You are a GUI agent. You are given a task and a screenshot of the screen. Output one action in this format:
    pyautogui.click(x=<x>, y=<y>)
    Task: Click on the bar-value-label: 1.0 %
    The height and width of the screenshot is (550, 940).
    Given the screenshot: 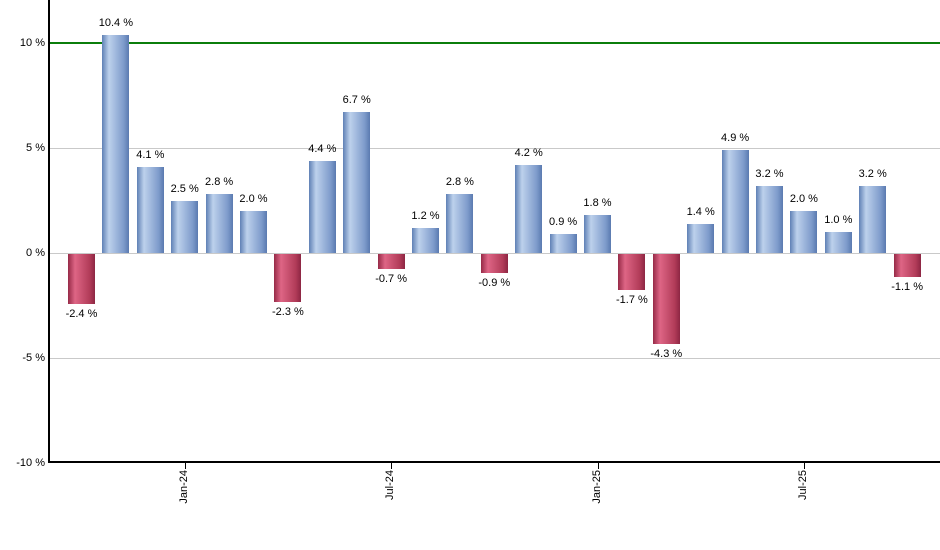 What is the action you would take?
    pyautogui.click(x=838, y=220)
    